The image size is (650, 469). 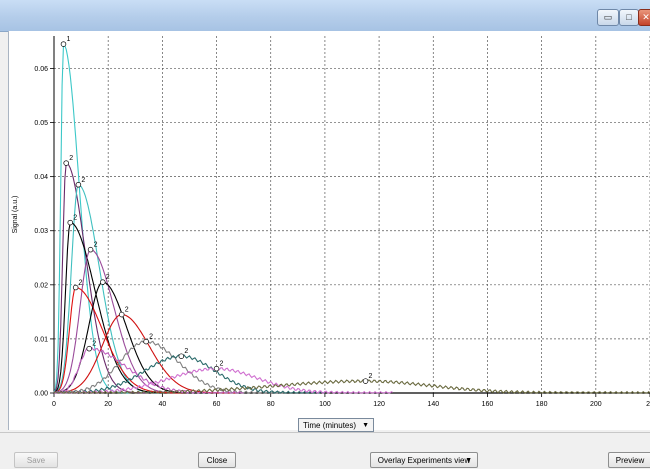 I want to click on x-tick-label: 40, so click(x=162, y=404).